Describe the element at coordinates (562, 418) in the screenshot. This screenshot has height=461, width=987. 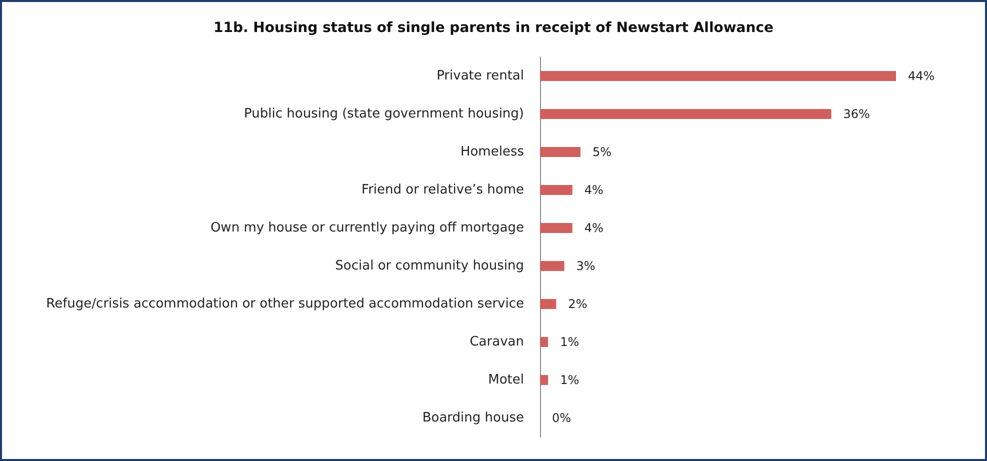
I see `data-label: 0%` at that location.